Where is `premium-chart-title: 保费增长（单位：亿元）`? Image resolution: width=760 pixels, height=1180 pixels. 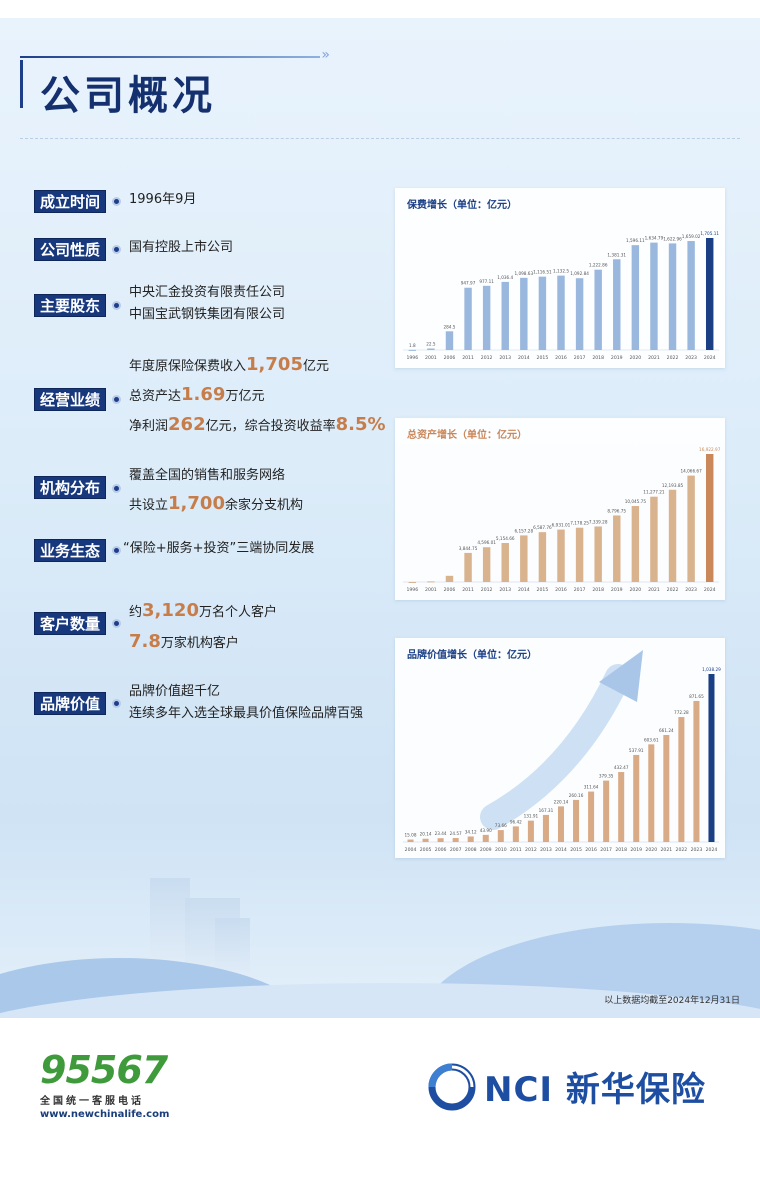
premium-chart-title: 保费增长（单位：亿元） is located at coordinates (462, 205).